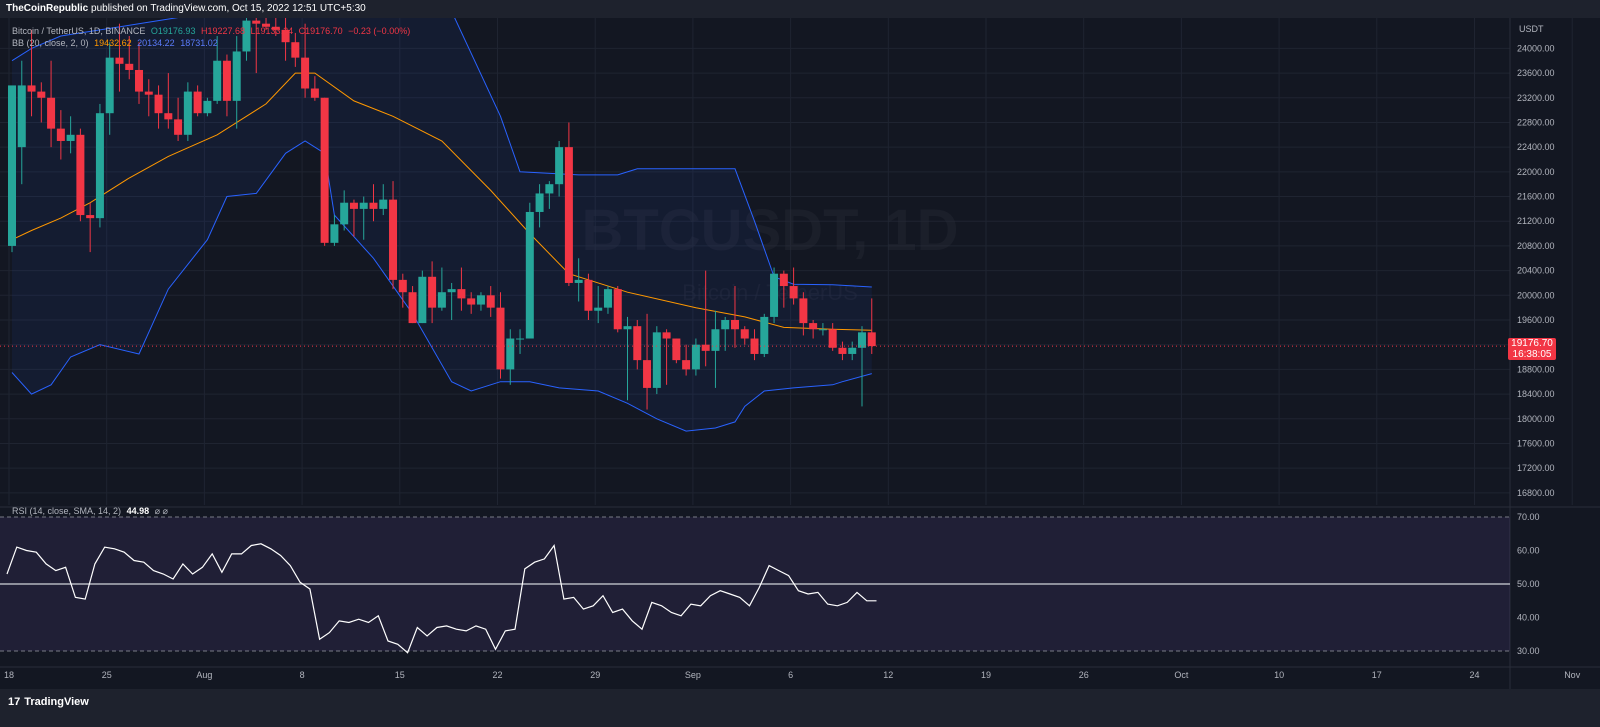  I want to click on rsi-legend: RSI (14, close, SMA, 14, 2) 44.98 ⌀ ⌀, so click(90, 511).